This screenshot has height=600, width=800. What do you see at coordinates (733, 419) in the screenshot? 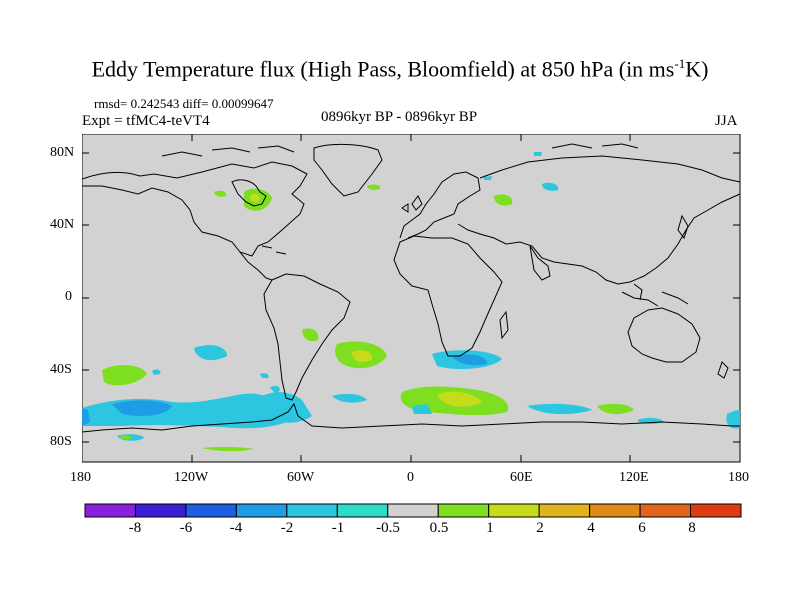
I see `cyan-region-east-edge` at bounding box center [733, 419].